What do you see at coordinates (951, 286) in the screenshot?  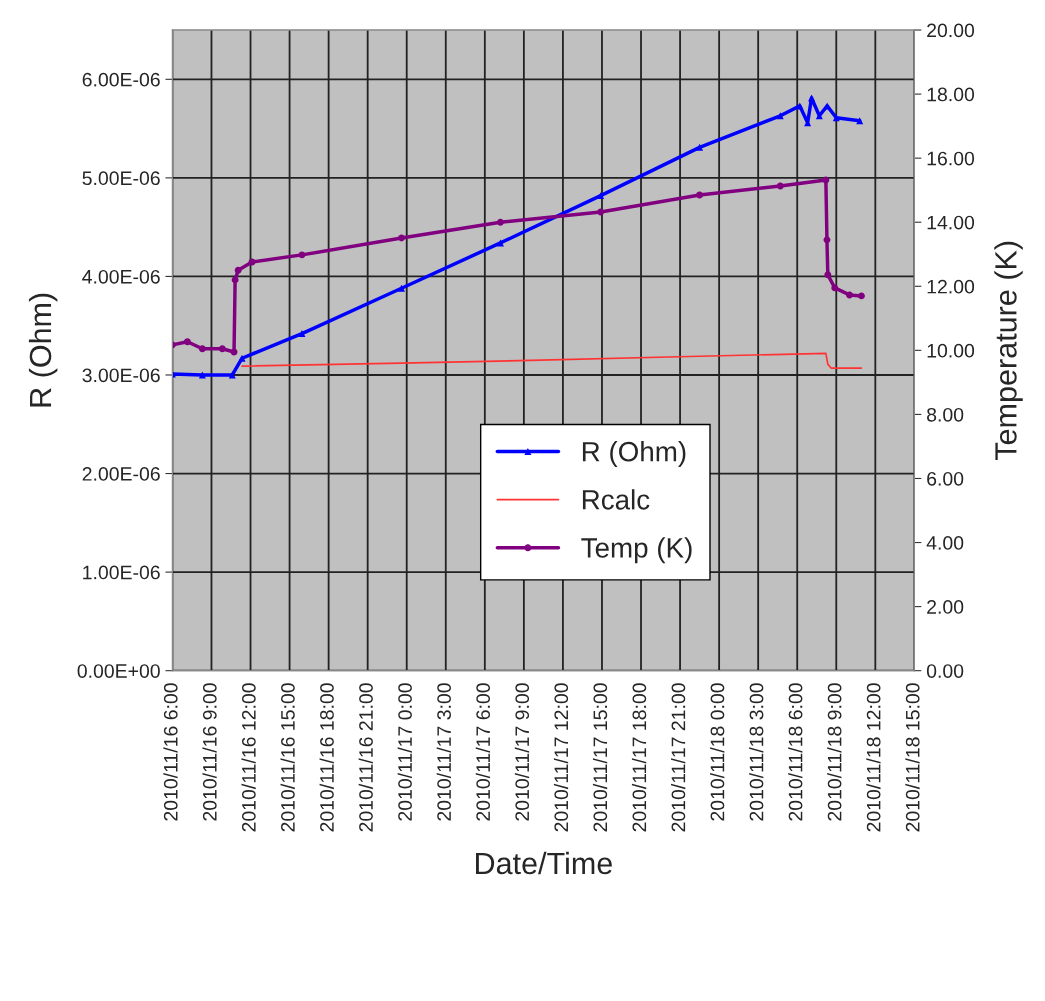 I see `y2-tick-label: 12.00` at bounding box center [951, 286].